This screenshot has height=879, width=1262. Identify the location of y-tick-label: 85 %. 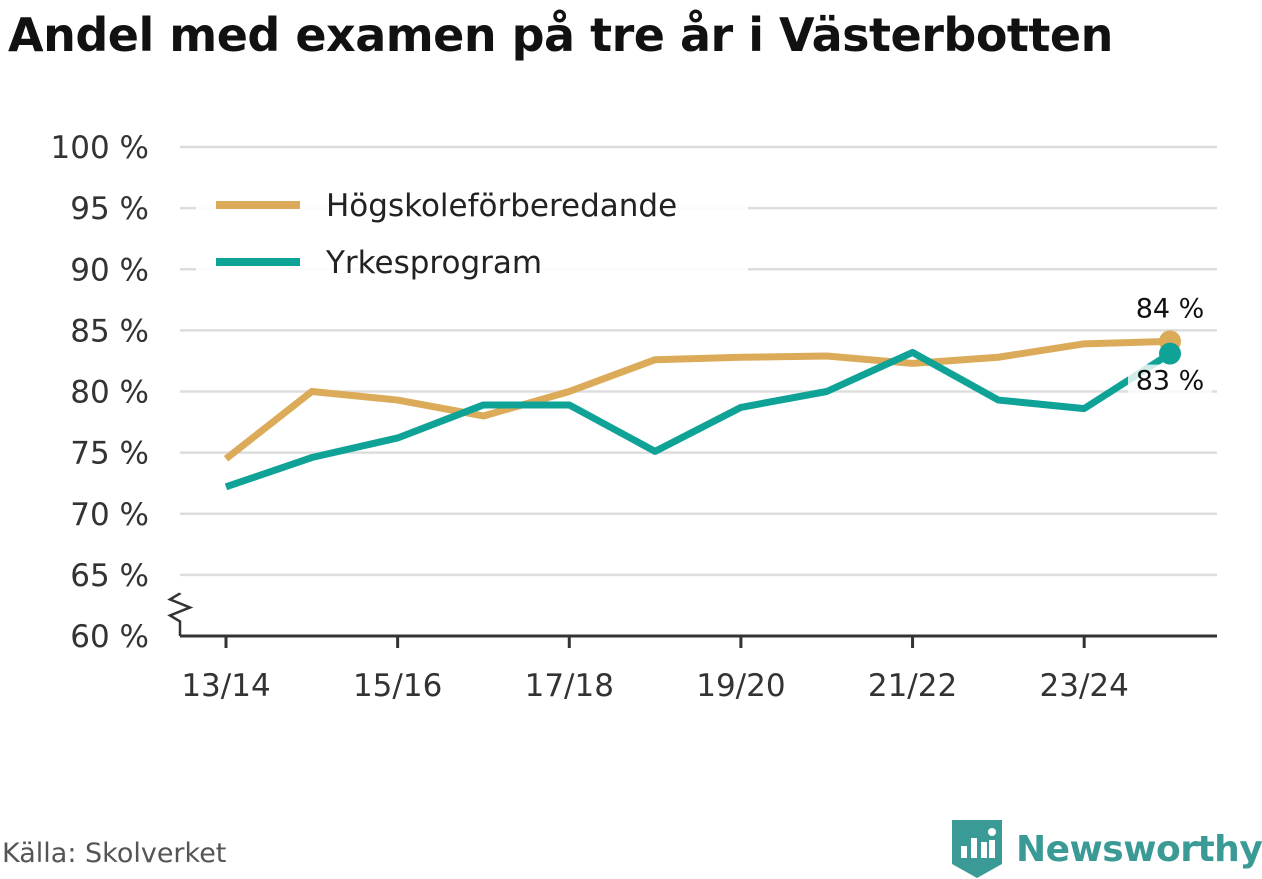
(109, 331).